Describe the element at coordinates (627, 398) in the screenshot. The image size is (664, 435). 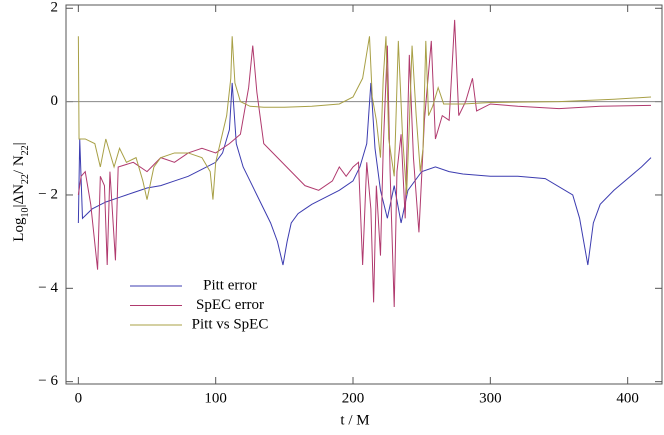
I see `x-tick-label: 400` at that location.